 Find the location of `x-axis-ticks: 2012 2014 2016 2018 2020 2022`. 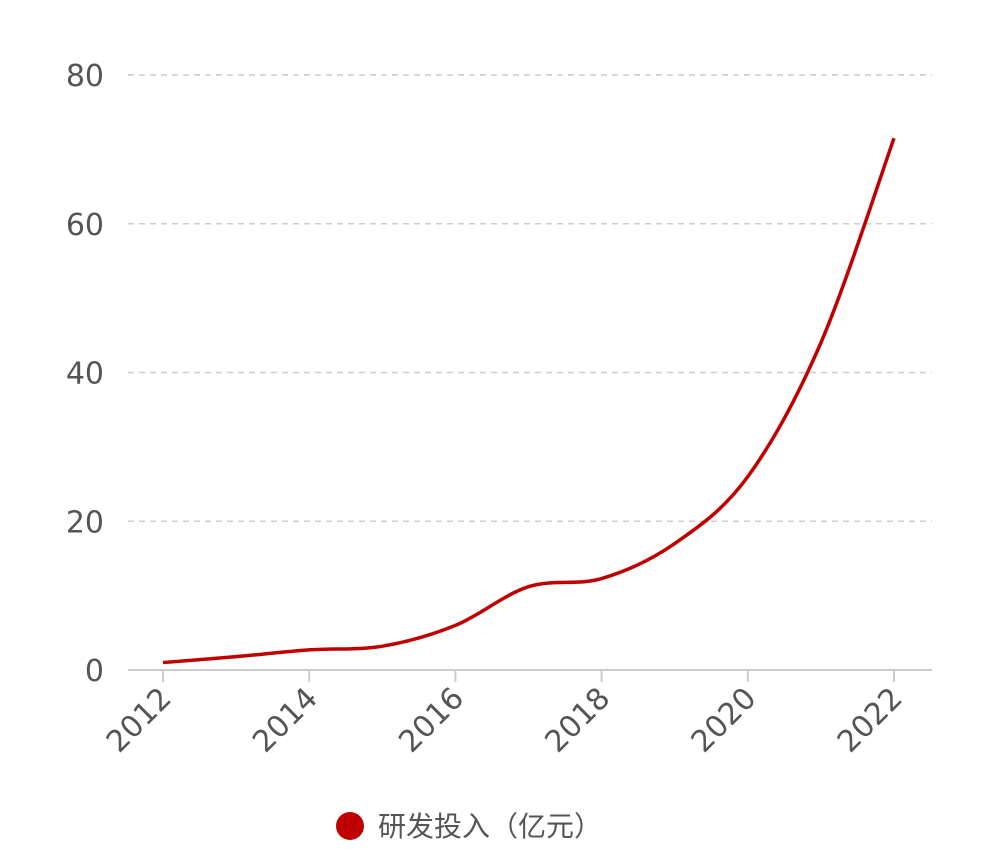

x-axis-ticks: 2012 2014 2016 2018 2020 2022 is located at coordinates (505, 715).